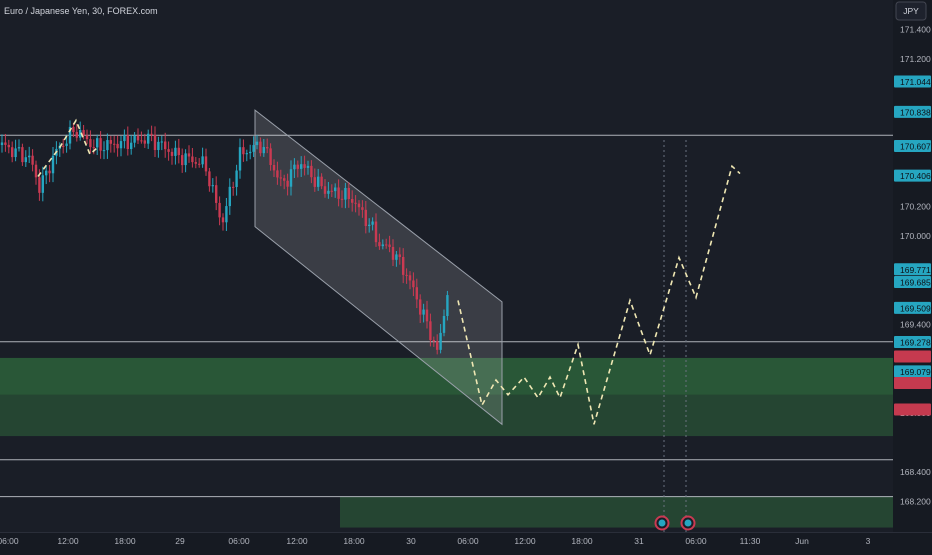 The height and width of the screenshot is (555, 932). Describe the element at coordinates (446, 415) in the screenshot. I see `support-zone` at that location.